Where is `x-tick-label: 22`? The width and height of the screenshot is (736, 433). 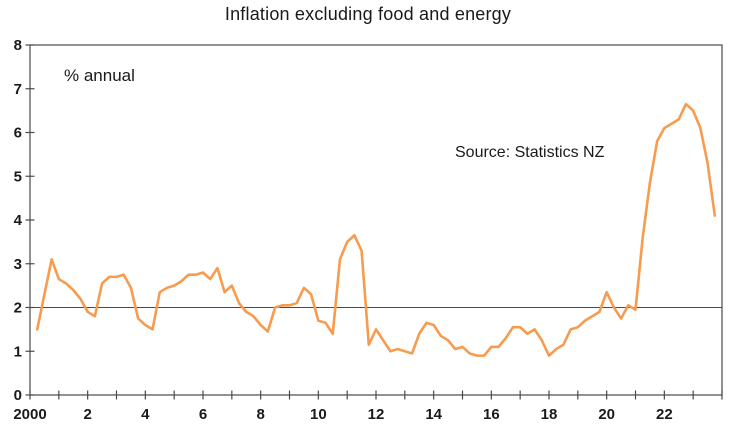
x-tick-label: 22 is located at coordinates (664, 414).